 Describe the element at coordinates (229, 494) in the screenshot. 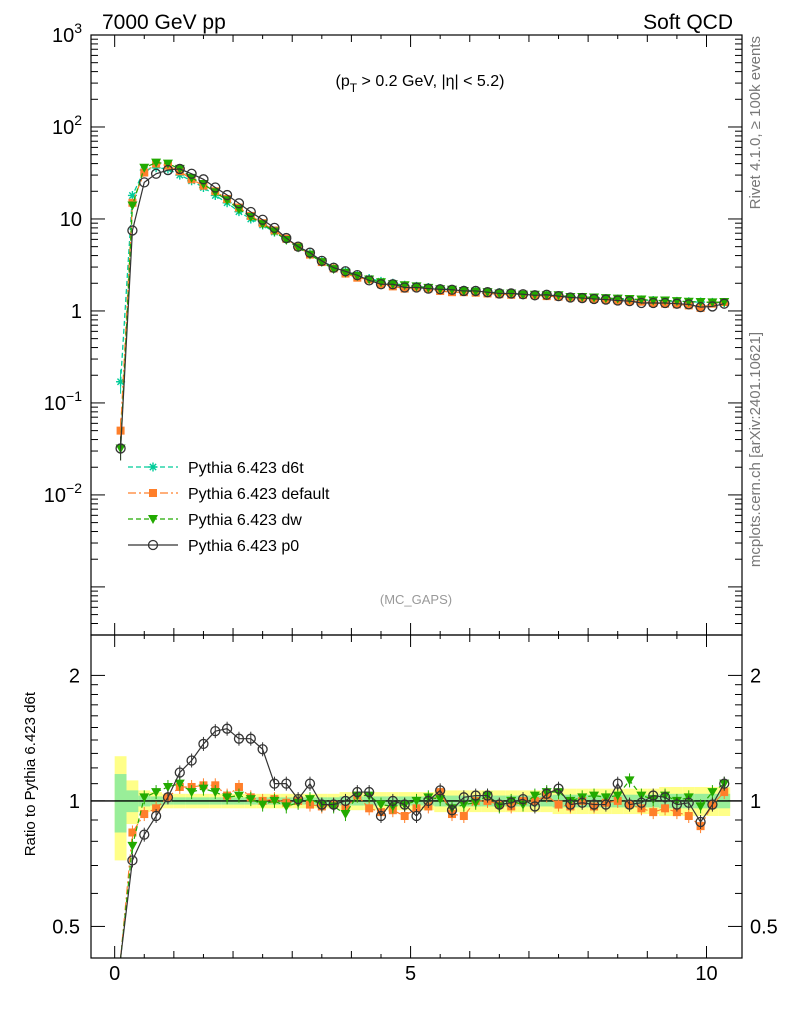

I see `legend-entry-default: Pythia 6.423 default` at that location.